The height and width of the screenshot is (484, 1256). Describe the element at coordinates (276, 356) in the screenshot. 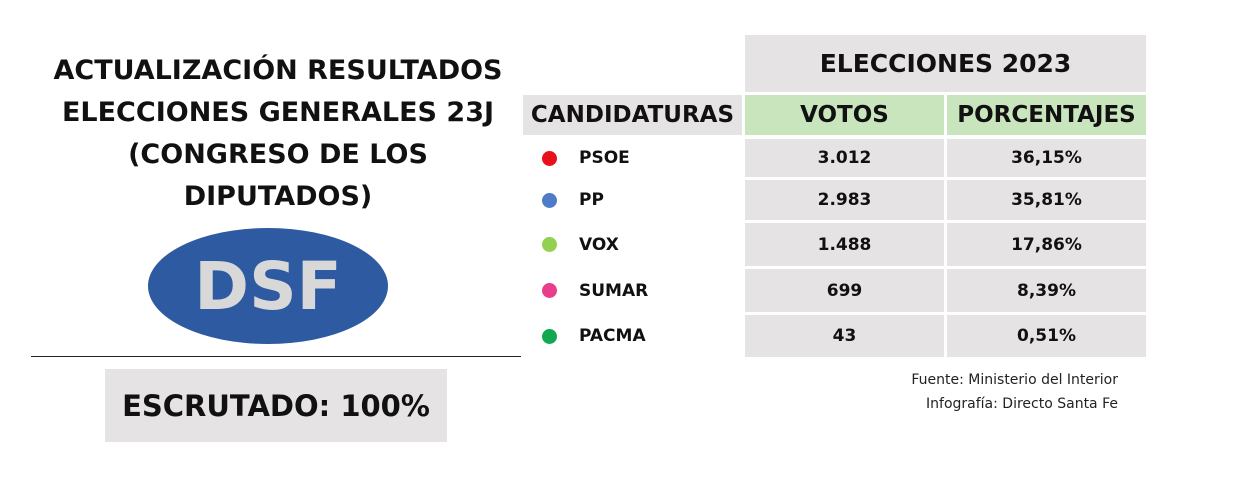

I see `divider` at that location.